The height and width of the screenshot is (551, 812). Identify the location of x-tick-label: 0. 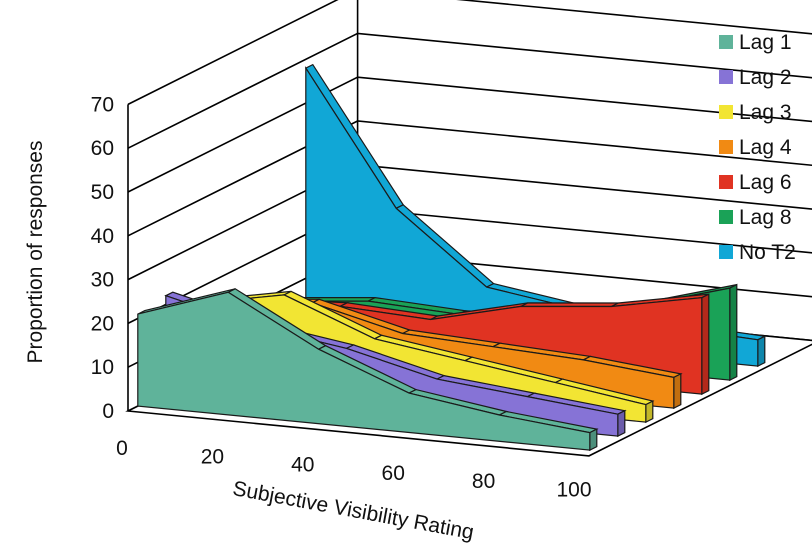
(122, 448).